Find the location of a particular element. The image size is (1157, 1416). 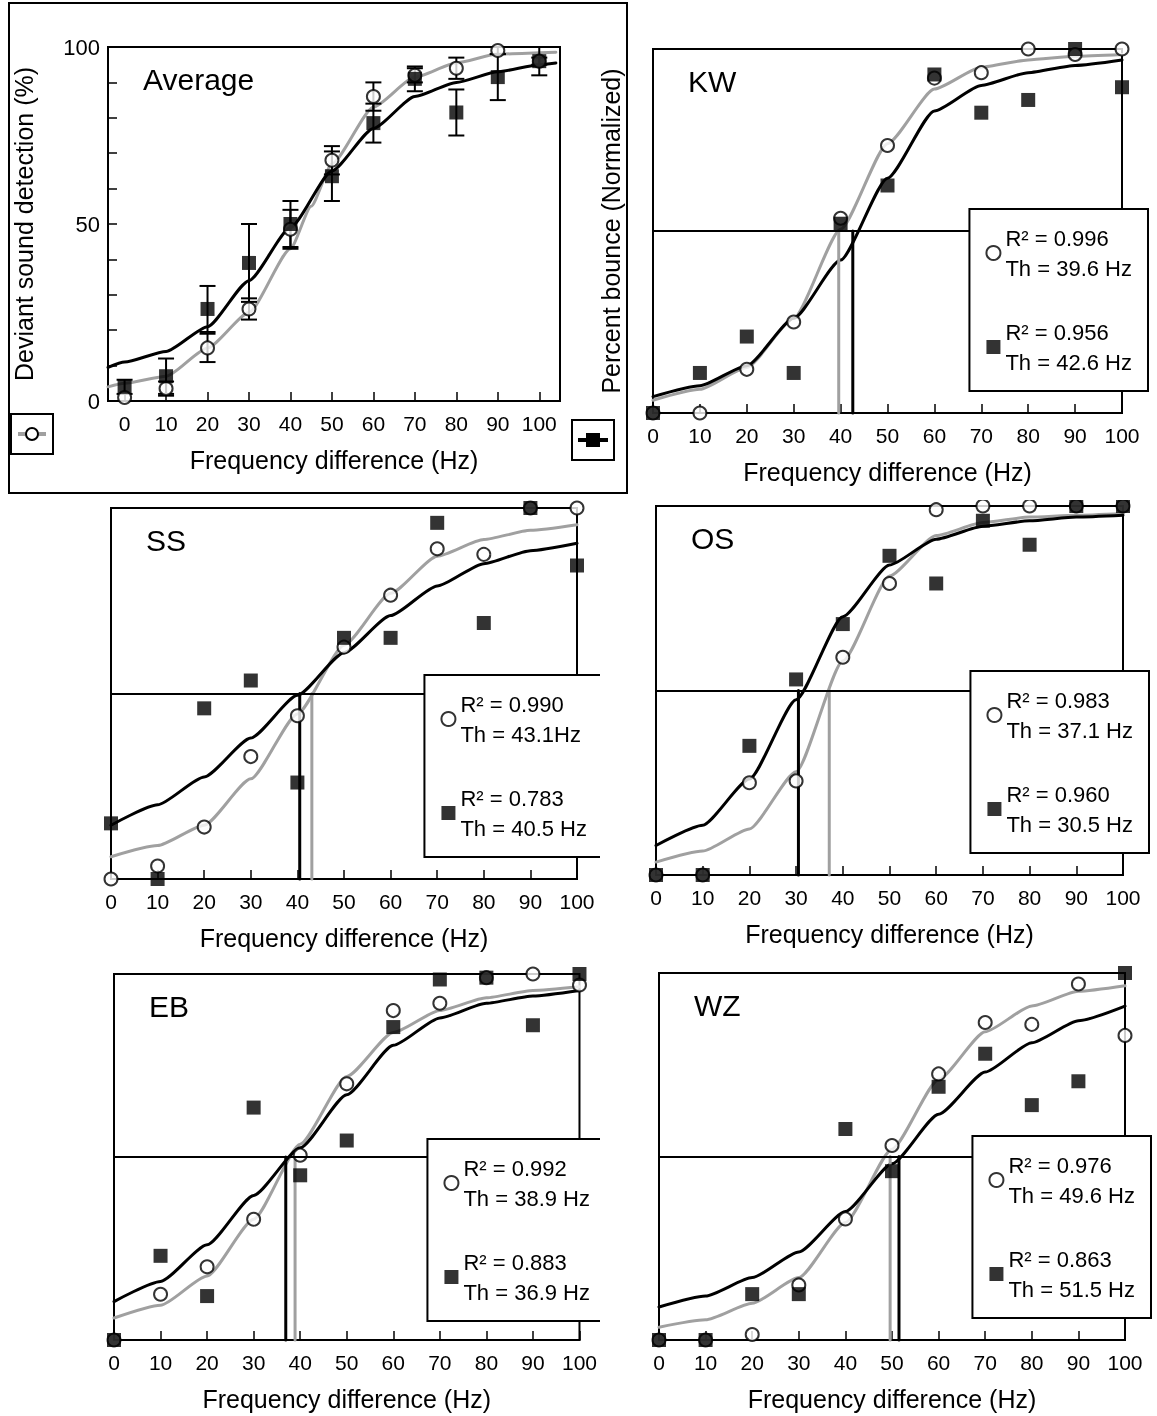

legend-label: R² = 0.883 Th = 36.9 Hz is located at coordinates (527, 1277).